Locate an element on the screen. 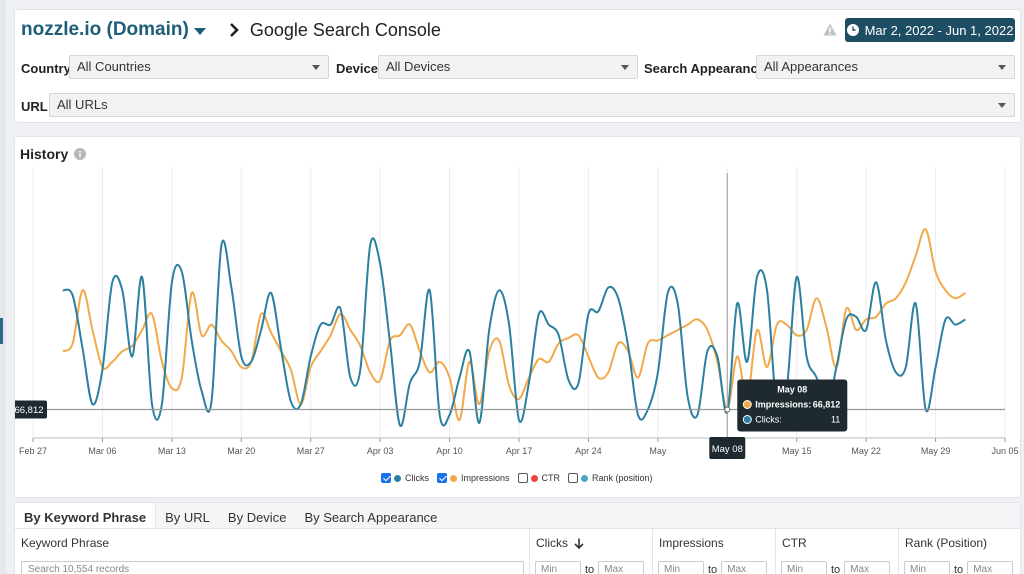 The height and width of the screenshot is (574, 1024). impressions-range: Min to Max is located at coordinates (713, 567).